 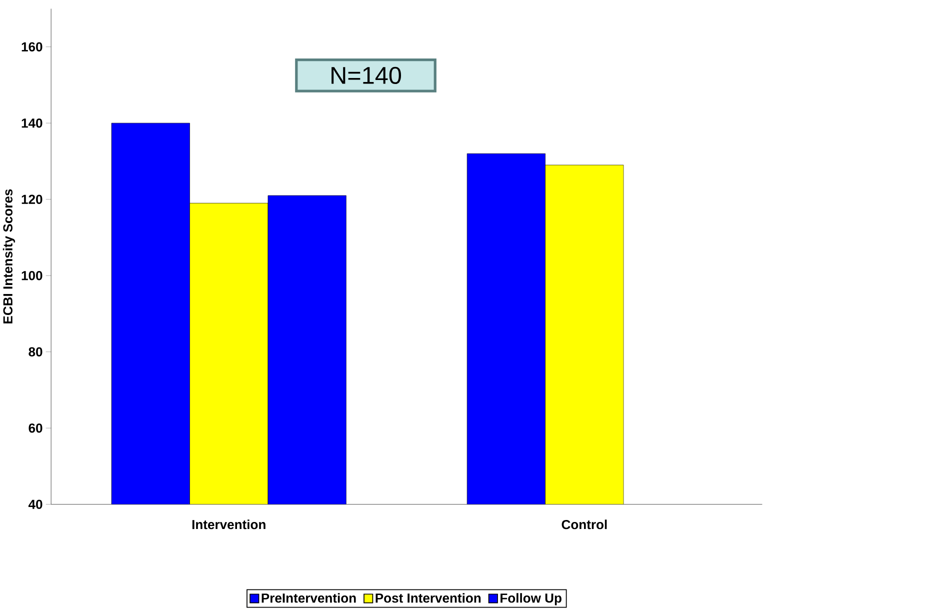 I want to click on y-axis-title: ECBI Intensity Scores, so click(x=9, y=256).